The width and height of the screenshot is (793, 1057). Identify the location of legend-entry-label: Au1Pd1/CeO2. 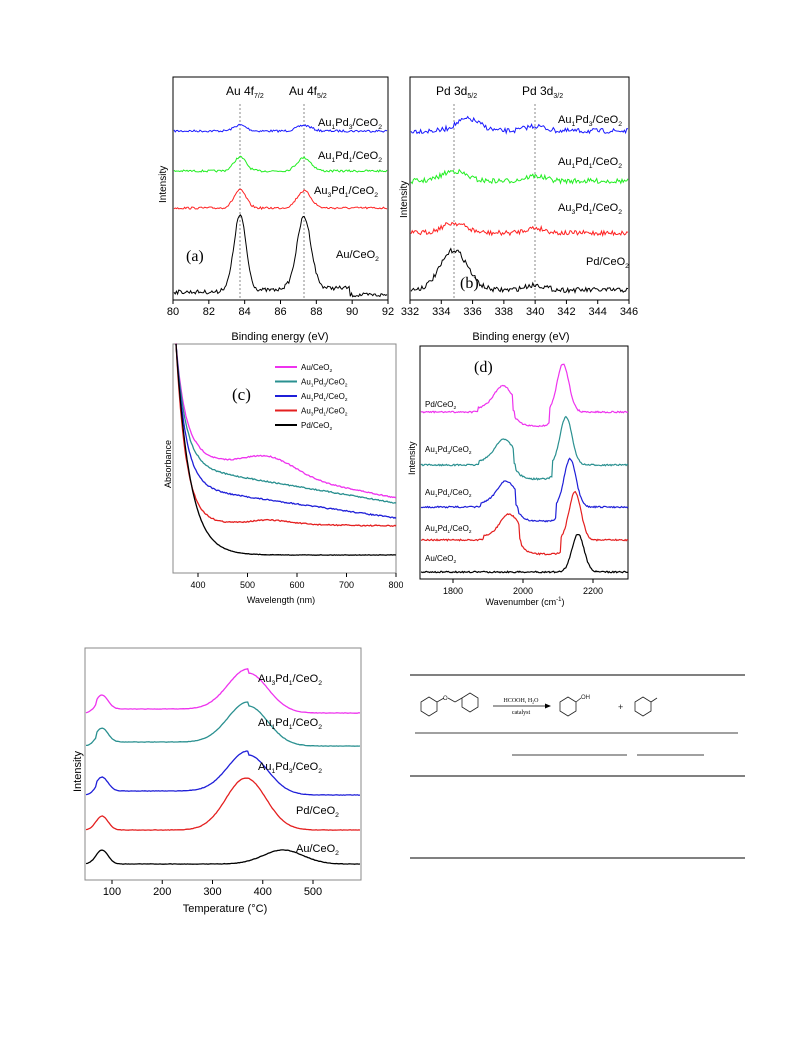
(324, 397).